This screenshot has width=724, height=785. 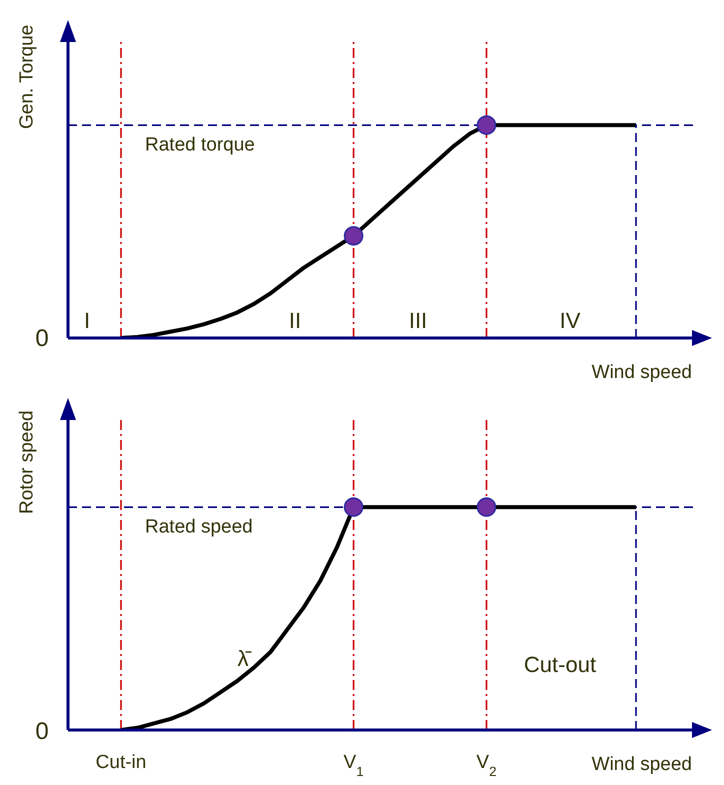 I want to click on annotation: λ̄, so click(x=245, y=658).